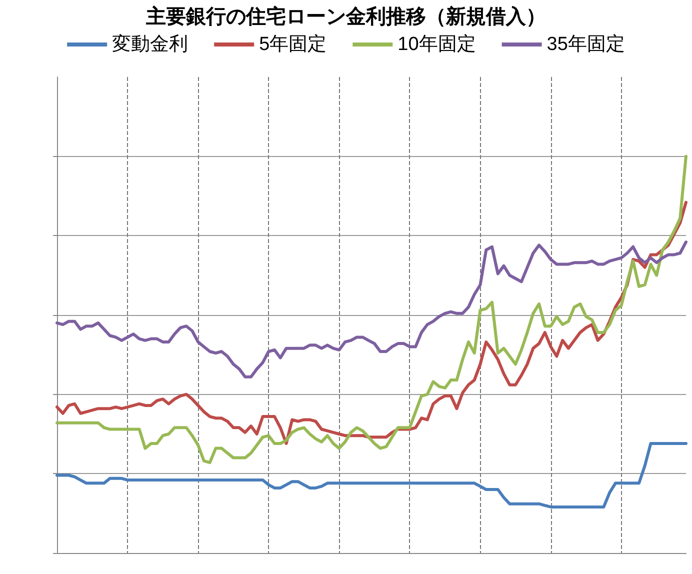  I want to click on legend-label: 10年固定, so click(437, 44).